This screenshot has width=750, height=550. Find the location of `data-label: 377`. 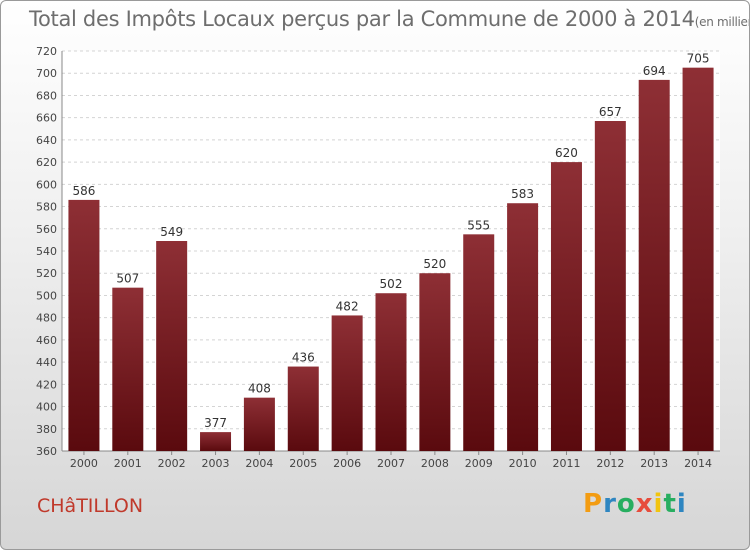

data-label: 377 is located at coordinates (215, 423).